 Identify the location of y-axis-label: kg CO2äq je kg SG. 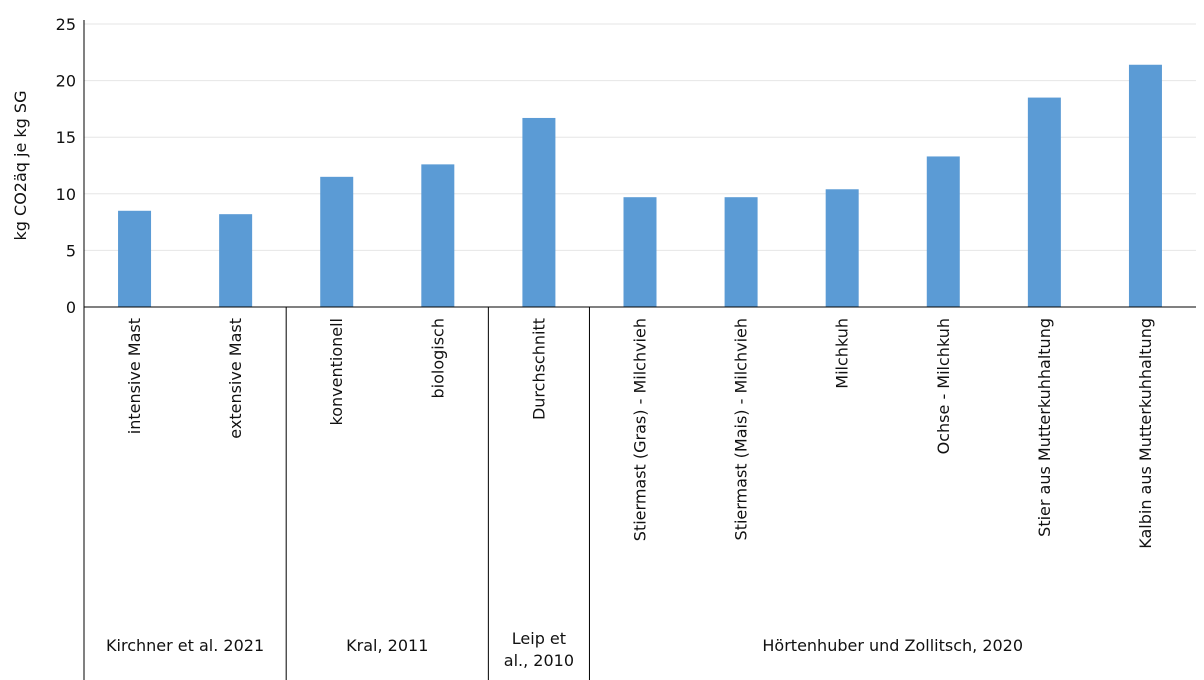
(20, 166).